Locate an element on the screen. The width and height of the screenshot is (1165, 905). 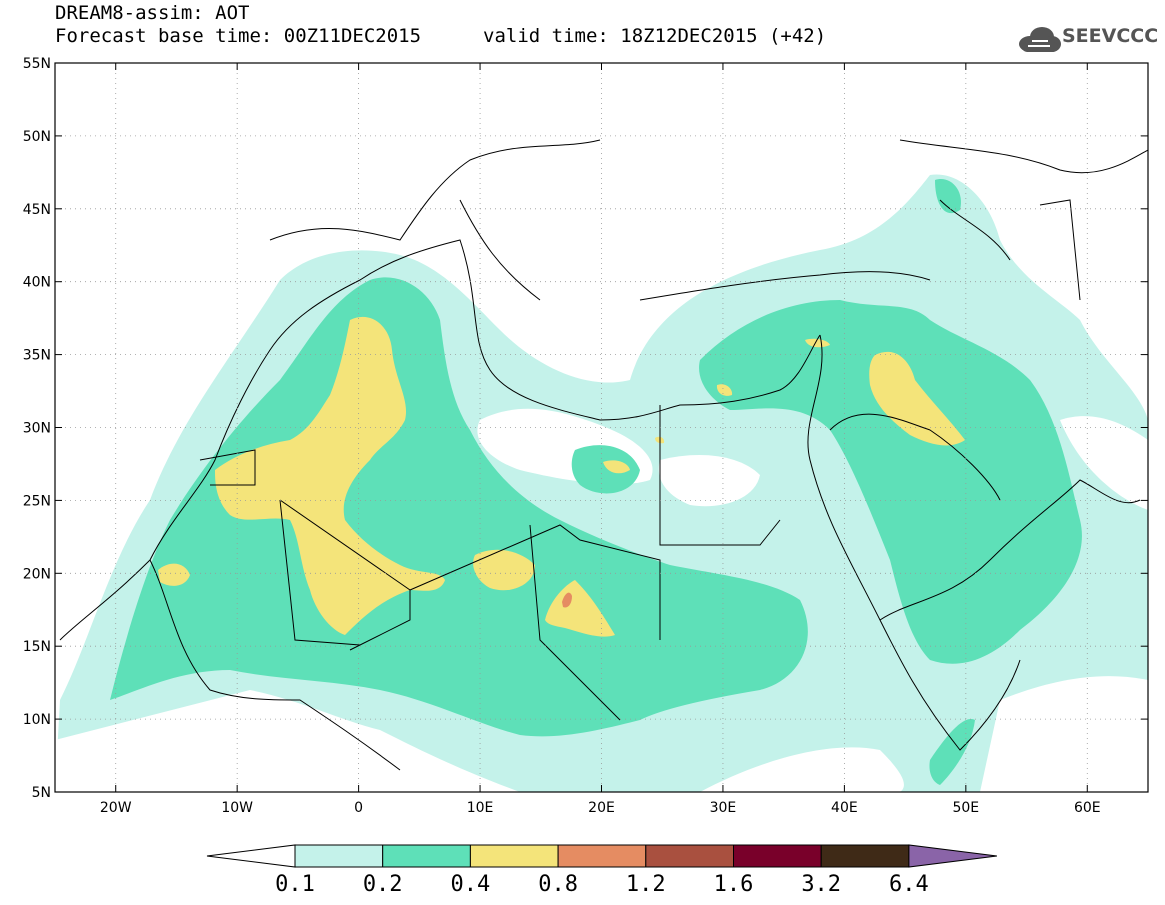
lon-tick-label: 50E is located at coordinates (965, 808).